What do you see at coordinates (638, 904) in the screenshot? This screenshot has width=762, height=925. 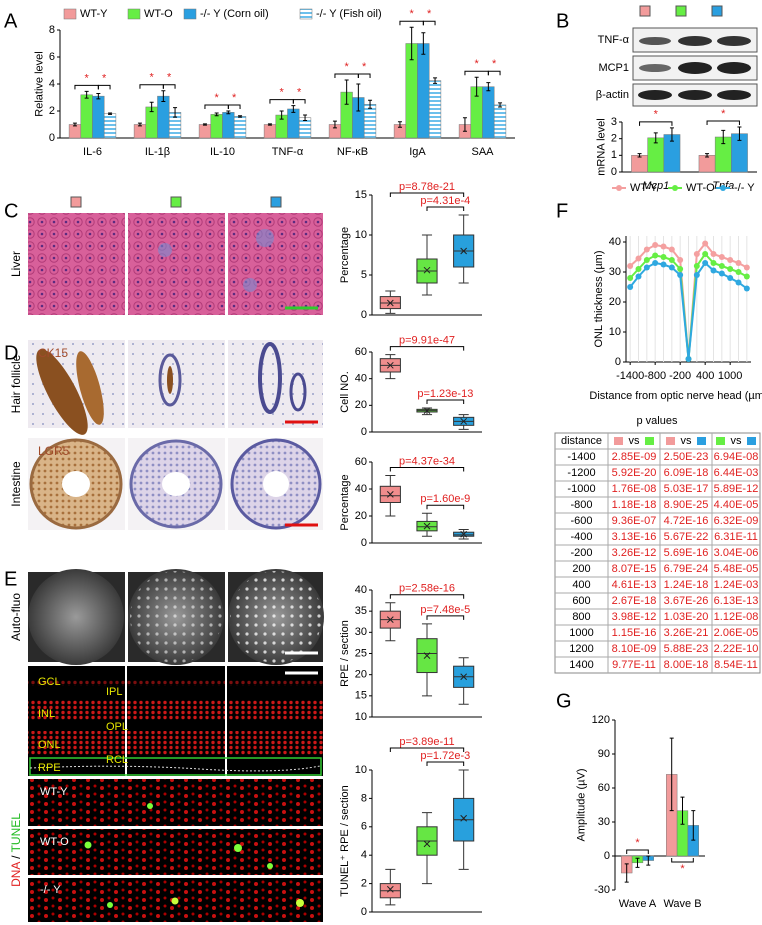 I see `x-tick-label: Wave A` at bounding box center [638, 904].